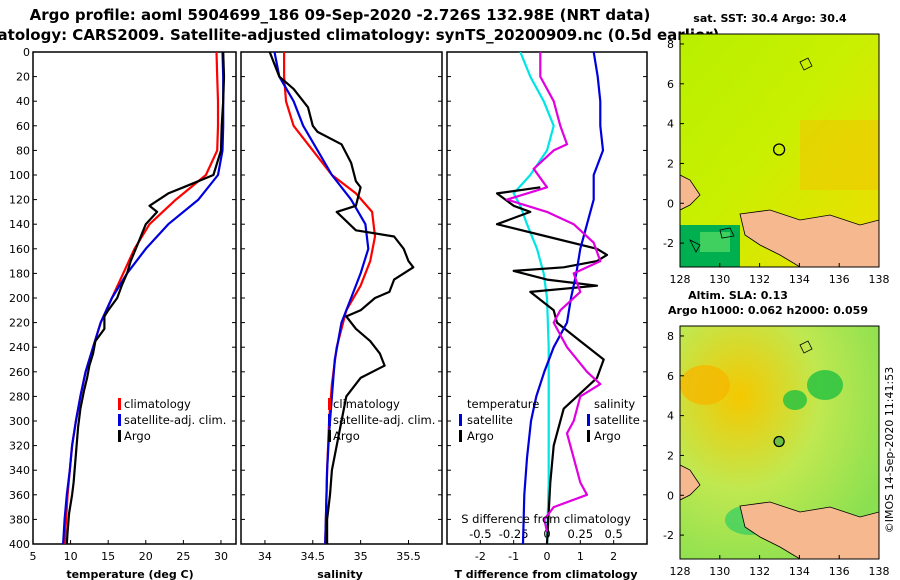 This screenshot has width=900, height=580. What do you see at coordinates (546, 519) in the screenshot?
I see `difference-x2label: S difference from climatology` at bounding box center [546, 519].